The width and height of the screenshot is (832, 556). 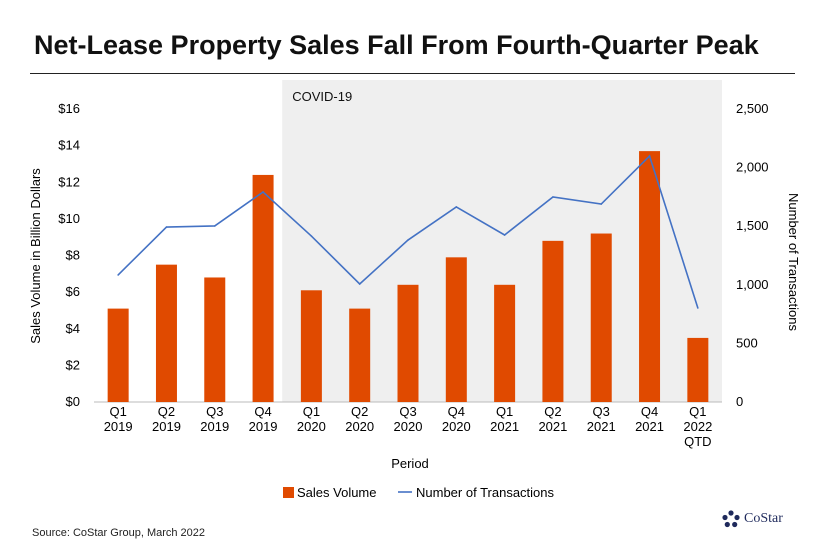 I want to click on logo-text: CoStar, so click(x=763, y=518).